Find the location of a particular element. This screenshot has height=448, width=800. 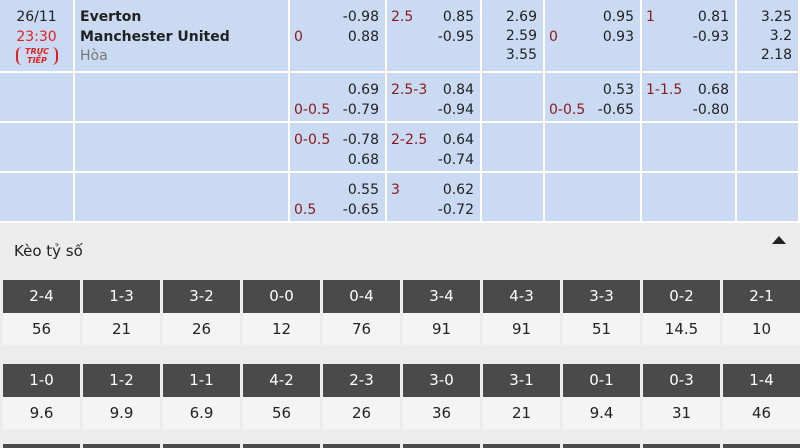

over-odds: 0.84 is located at coordinates (458, 90).